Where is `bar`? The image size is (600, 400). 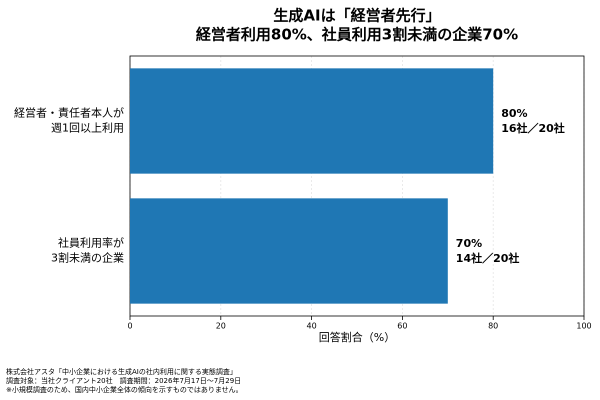
bar is located at coordinates (289, 251).